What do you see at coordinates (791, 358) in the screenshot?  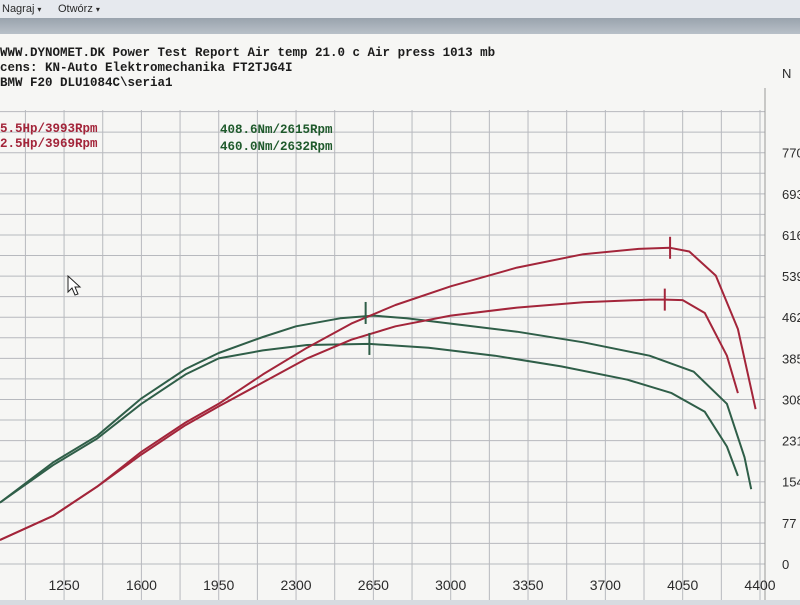 I see `y-tick-label: 385` at bounding box center [791, 358].